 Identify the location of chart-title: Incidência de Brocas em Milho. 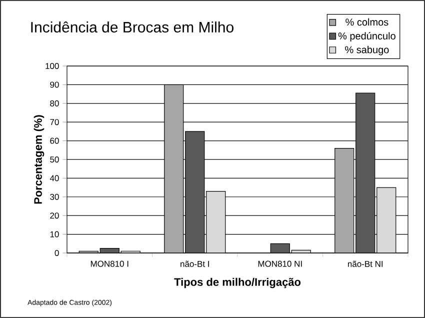
(132, 27).